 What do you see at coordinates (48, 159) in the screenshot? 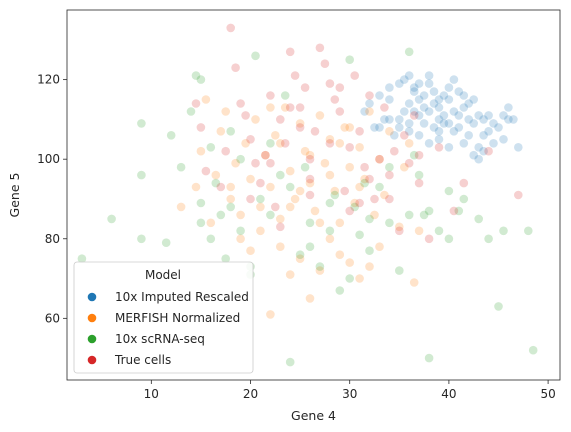
I see `y-tick-label: 100` at bounding box center [48, 159].